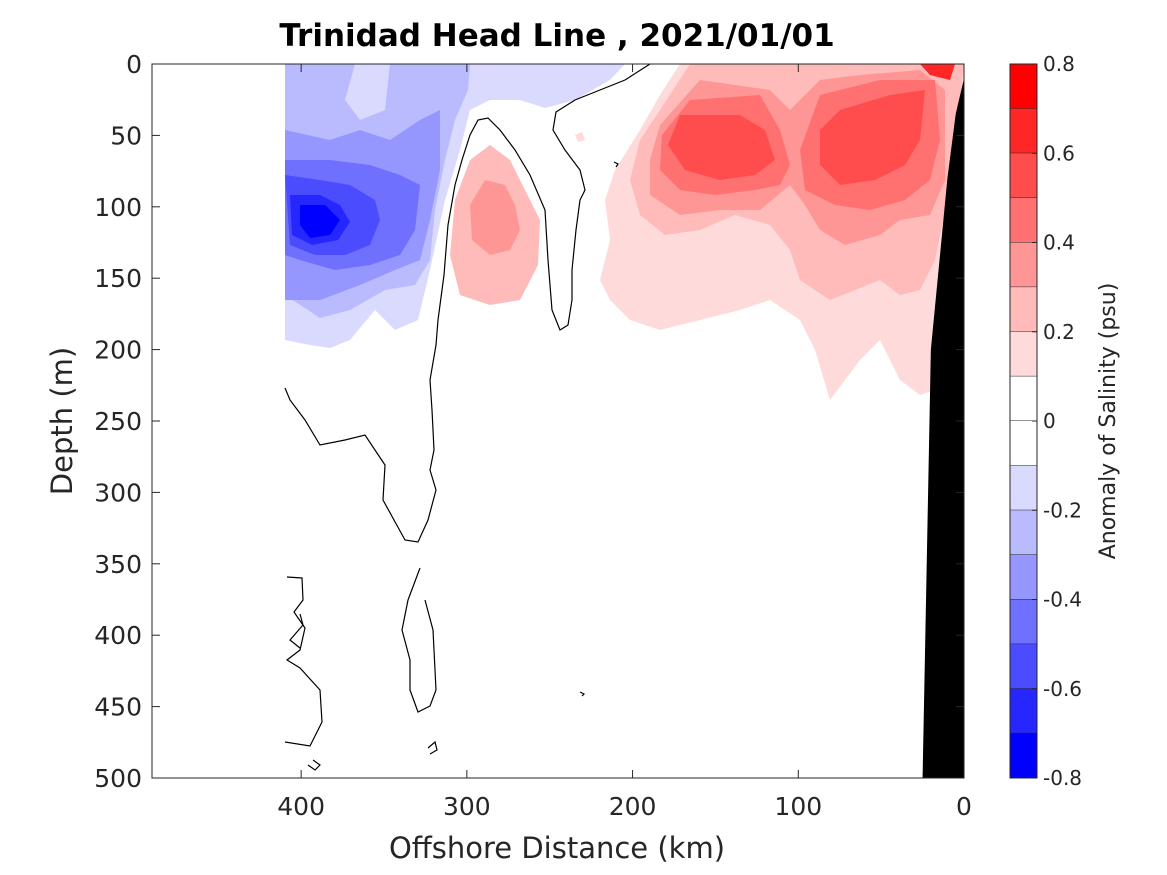 The width and height of the screenshot is (1167, 875). Describe the element at coordinates (798, 806) in the screenshot. I see `x-tick-label: 100` at that location.